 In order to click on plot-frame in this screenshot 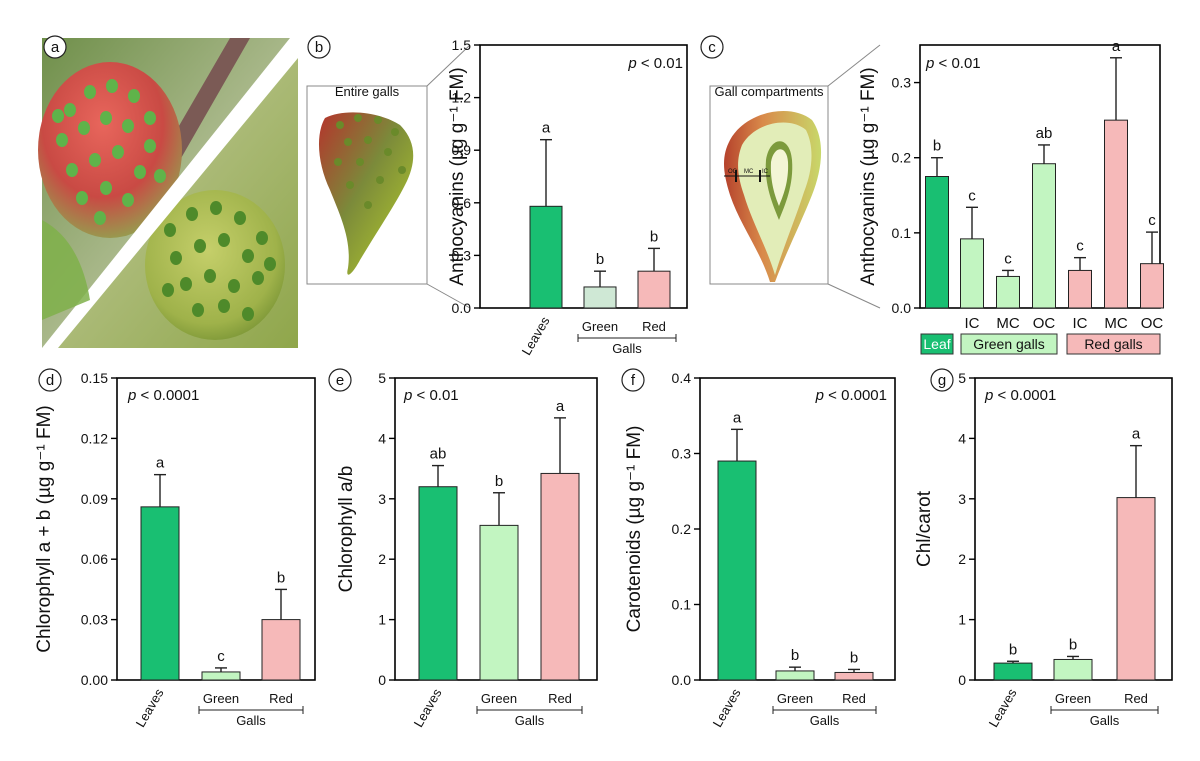, I will do `click(583, 176)`.